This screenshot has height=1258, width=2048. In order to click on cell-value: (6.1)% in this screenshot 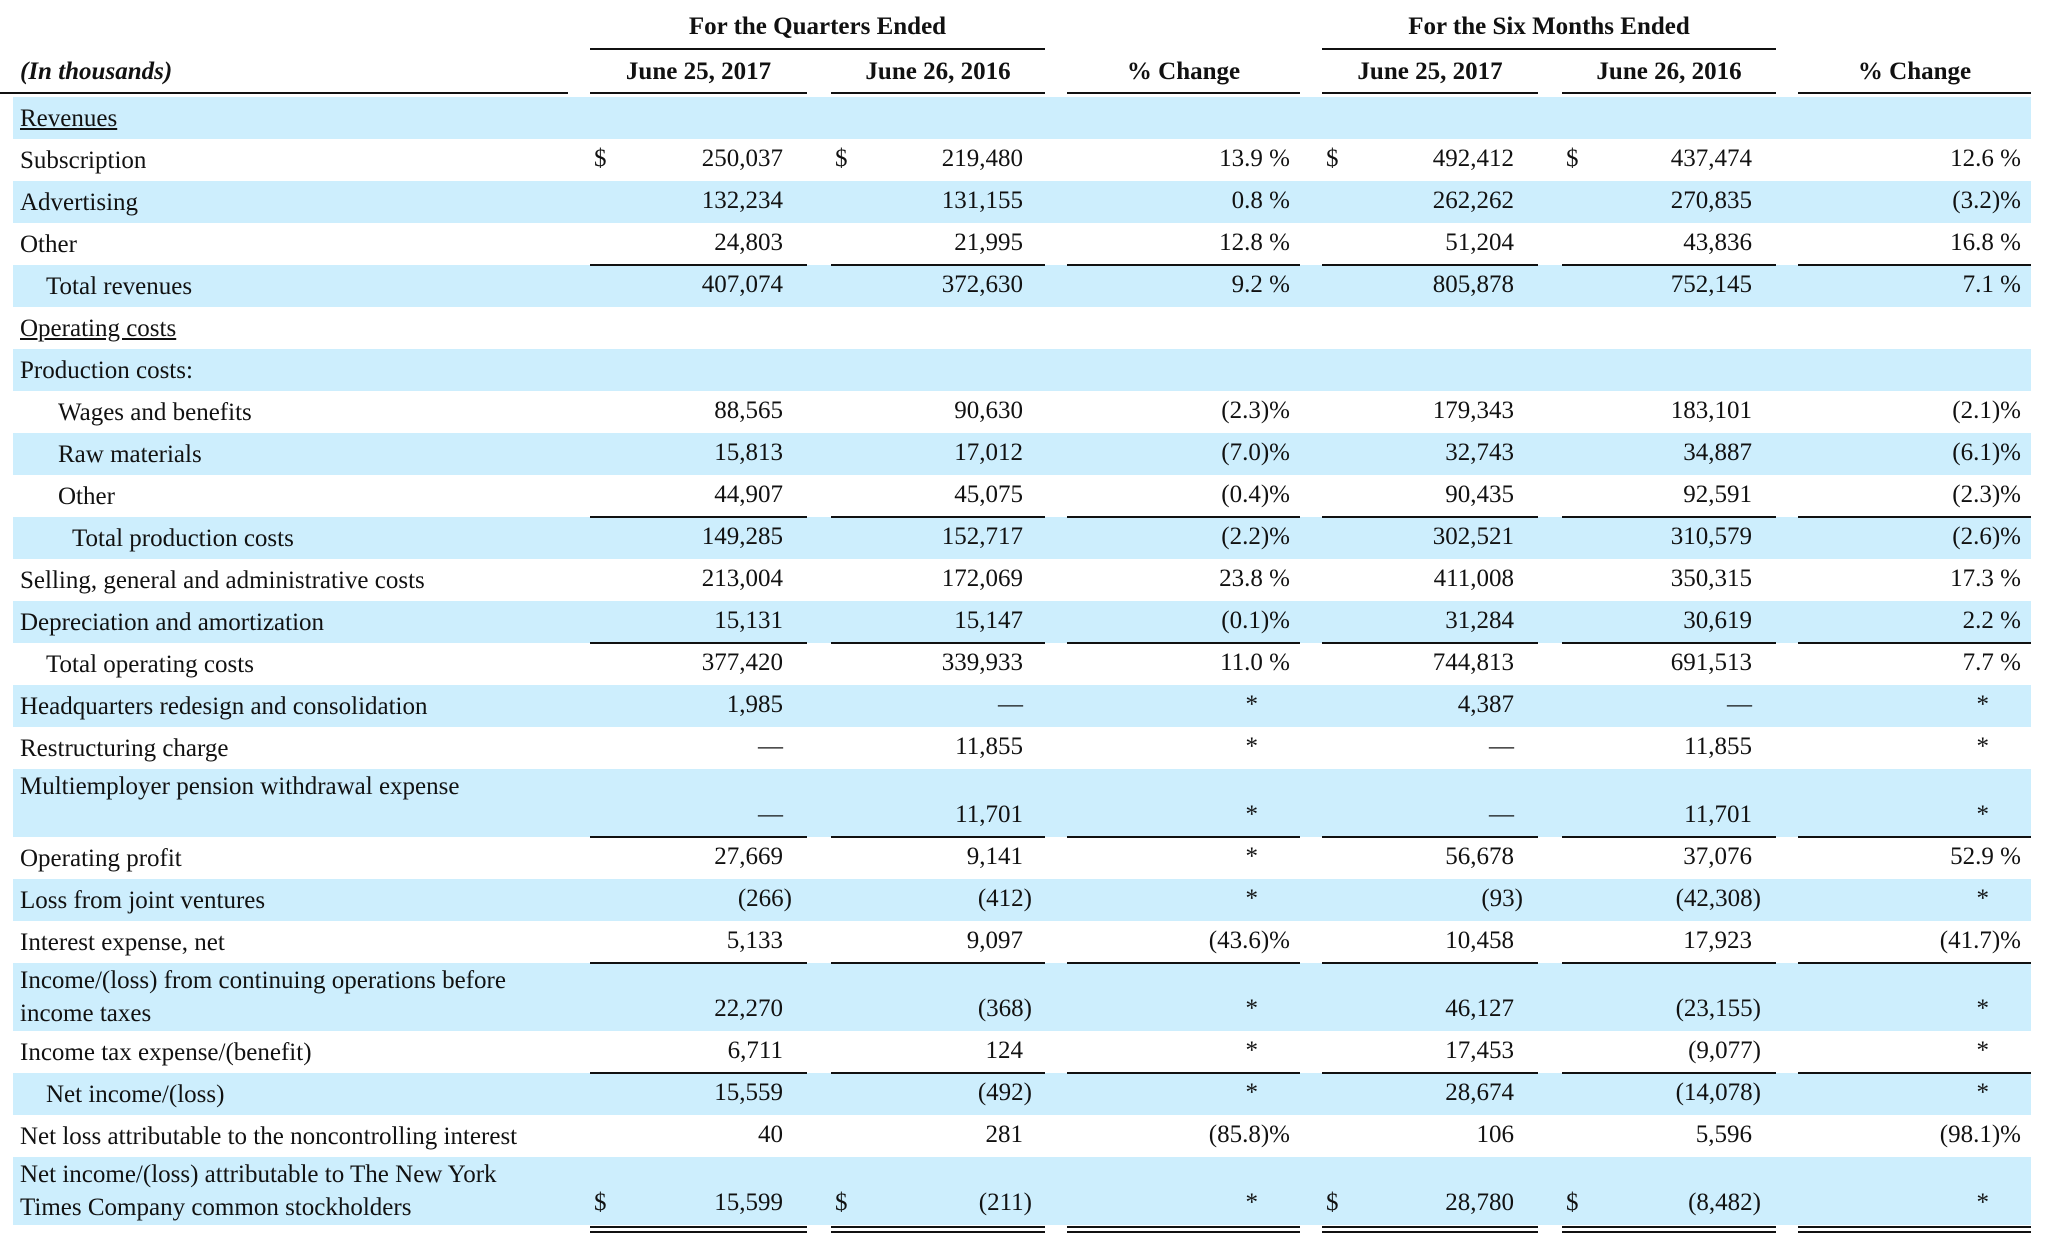, I will do `click(1986, 452)`.